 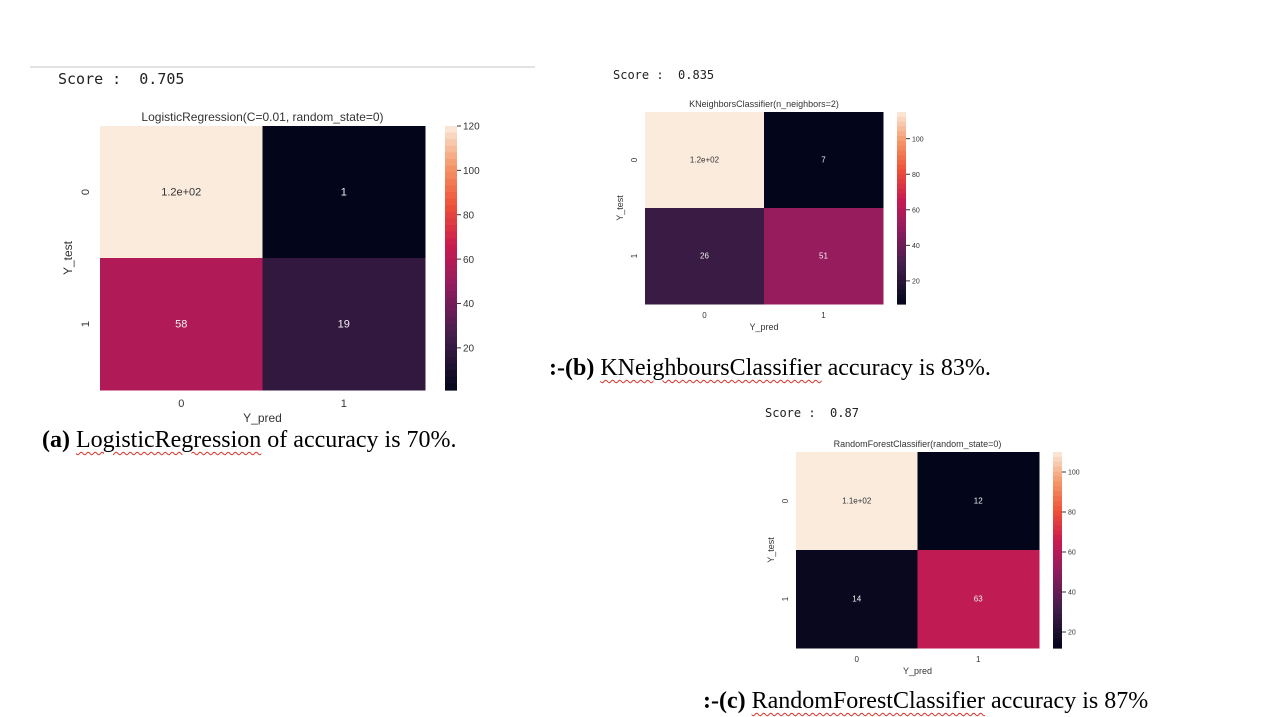 What do you see at coordinates (918, 139) in the screenshot?
I see `colorbar-tick-label: 100` at bounding box center [918, 139].